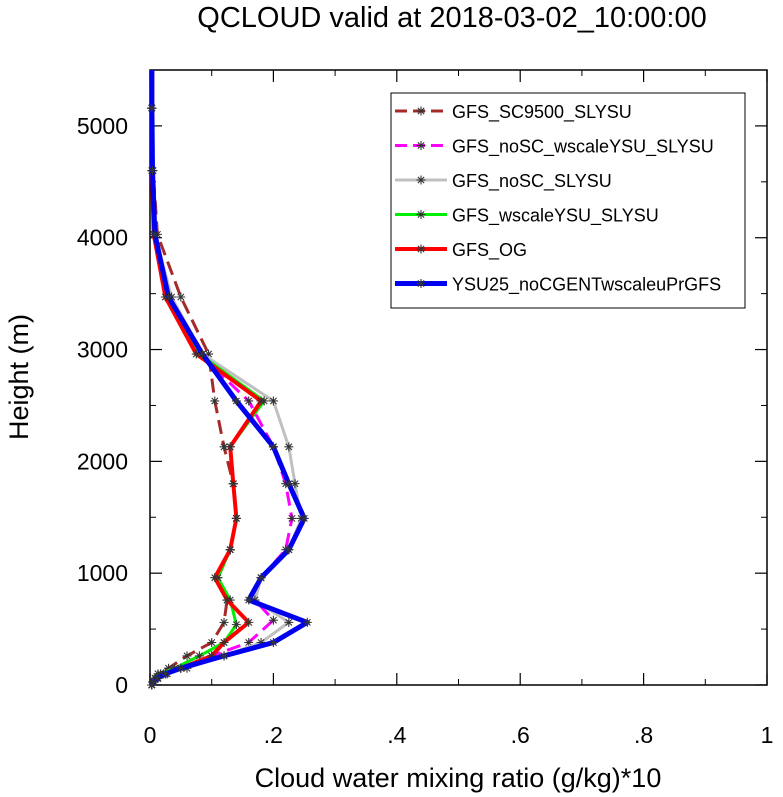  What do you see at coordinates (586, 285) in the screenshot?
I see `legend-label: YSU25_noCGENTwscaleuPrGFS` at bounding box center [586, 285].